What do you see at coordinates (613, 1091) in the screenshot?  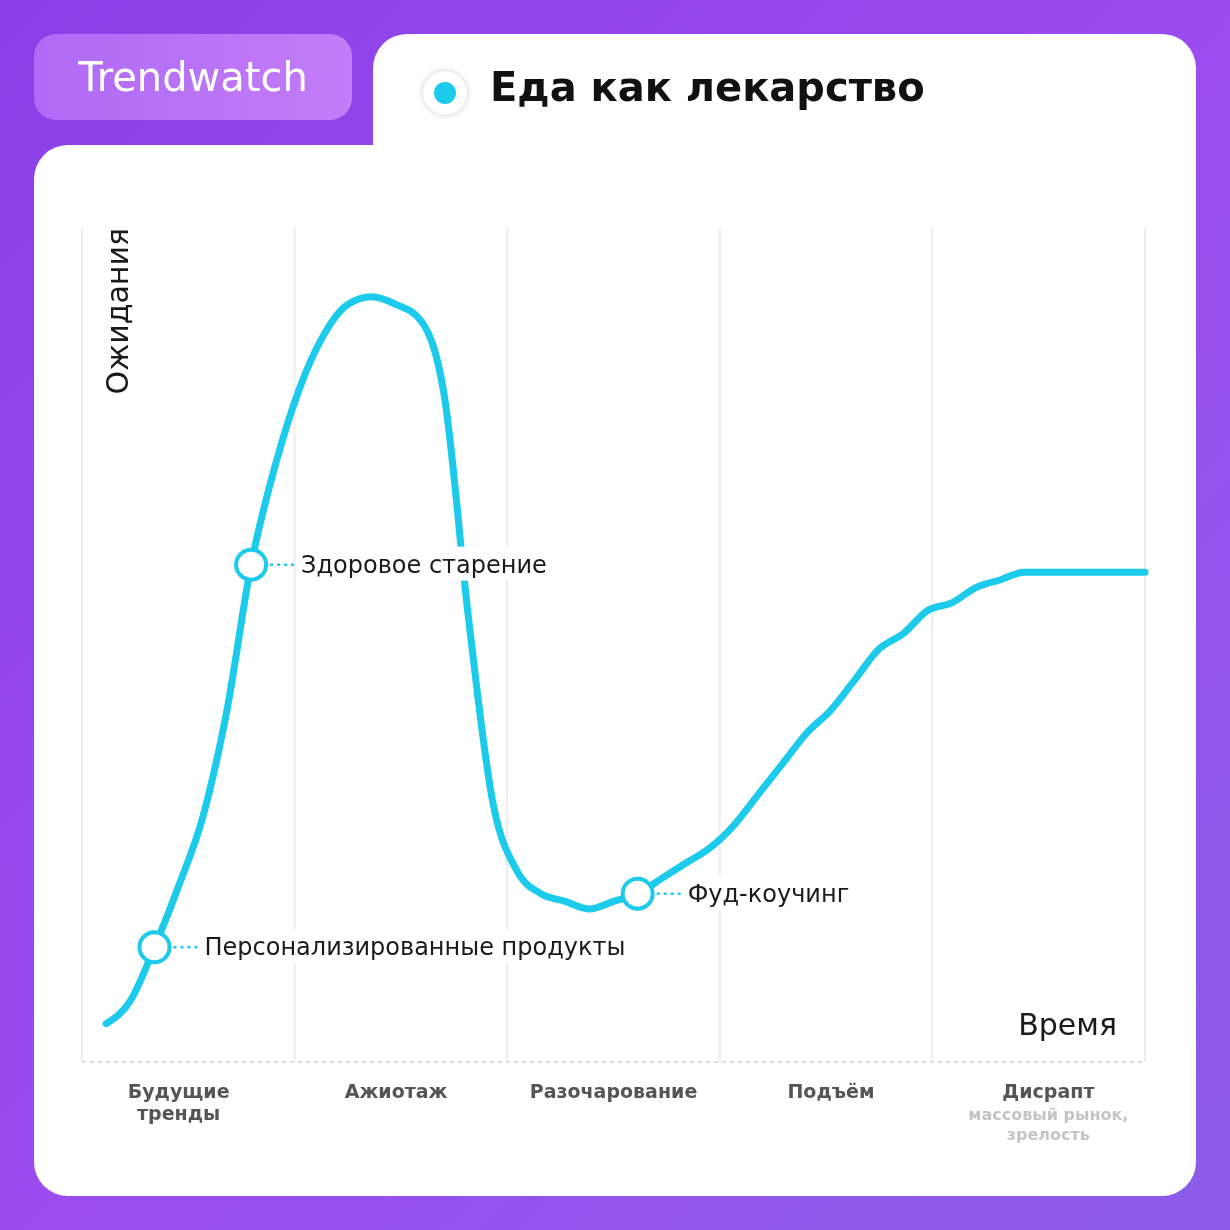 I see `x-tick-label: Разочарование` at bounding box center [613, 1091].